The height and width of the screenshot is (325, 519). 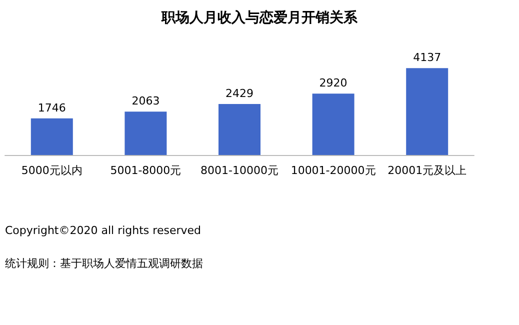 What do you see at coordinates (146, 101) in the screenshot?
I see `data-label: 2063` at bounding box center [146, 101].